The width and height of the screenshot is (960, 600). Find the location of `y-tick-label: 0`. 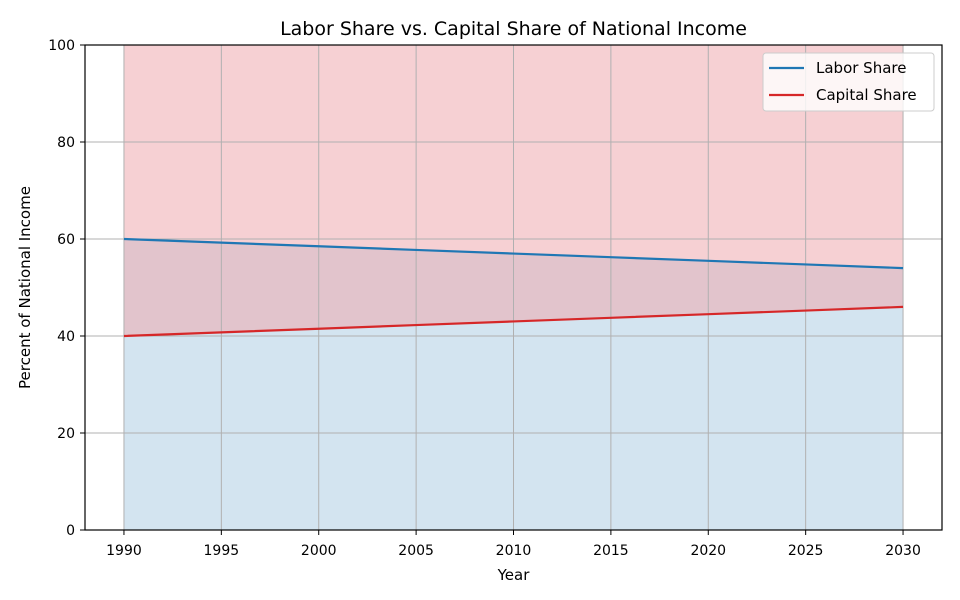

y-tick-label: 0 is located at coordinates (70, 531).